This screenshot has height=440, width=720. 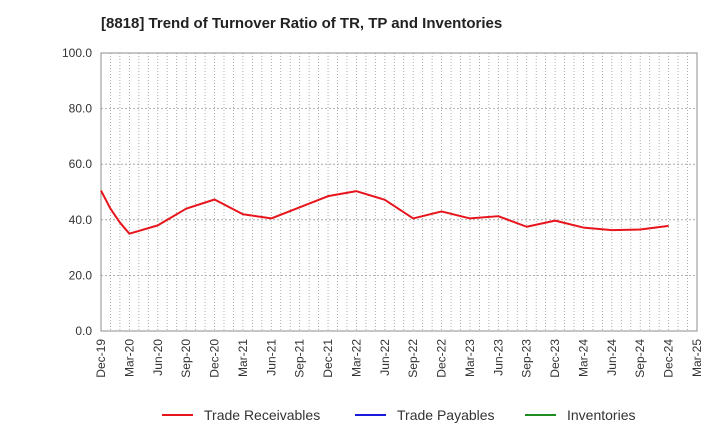 What do you see at coordinates (243, 358) in the screenshot?
I see `x-tick-label: Mar-21` at bounding box center [243, 358].